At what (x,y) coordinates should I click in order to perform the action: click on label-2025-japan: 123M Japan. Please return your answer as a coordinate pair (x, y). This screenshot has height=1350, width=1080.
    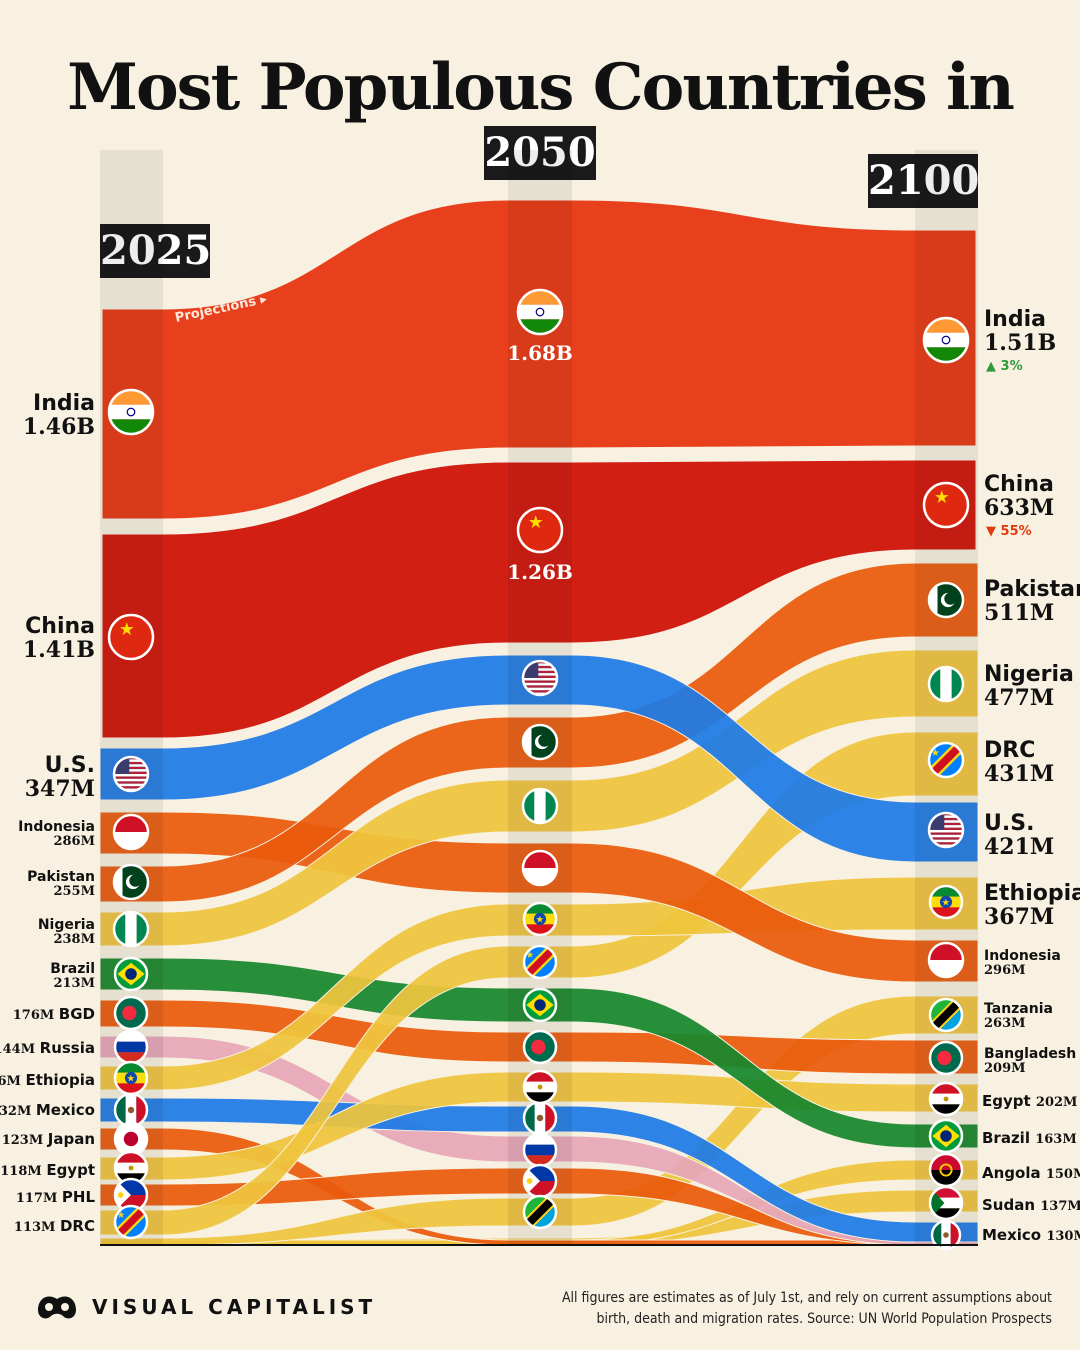
    Looking at the image, I should click on (48, 1139).